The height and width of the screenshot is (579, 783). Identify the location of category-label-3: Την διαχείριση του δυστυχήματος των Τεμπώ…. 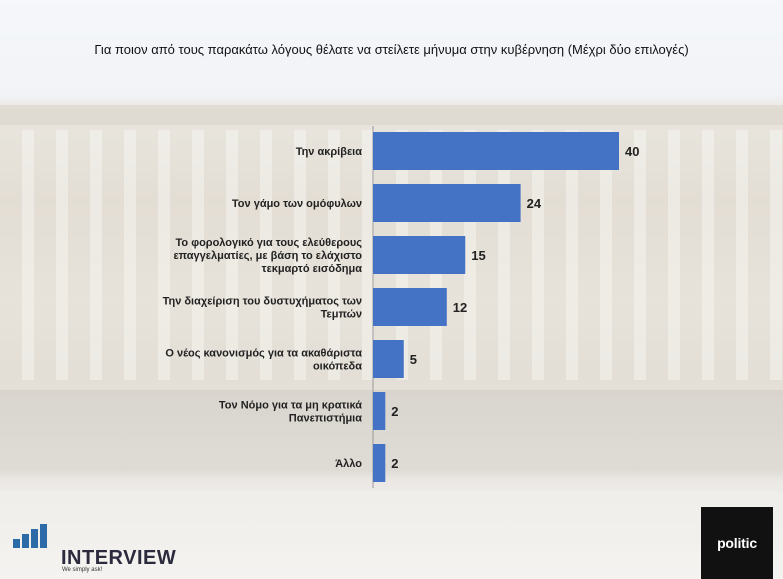
(262, 308).